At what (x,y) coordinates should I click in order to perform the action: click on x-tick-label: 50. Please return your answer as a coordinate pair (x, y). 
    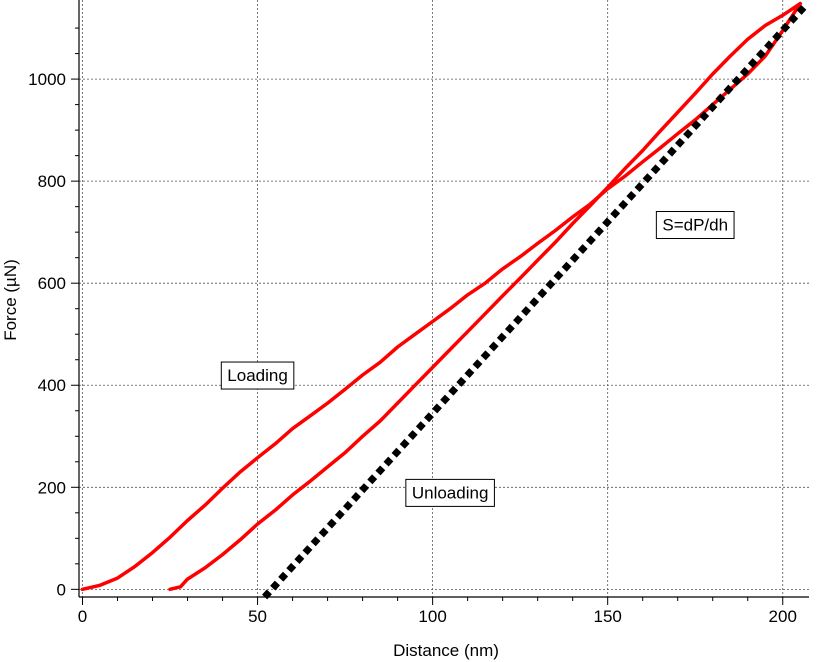
    Looking at the image, I should click on (257, 616).